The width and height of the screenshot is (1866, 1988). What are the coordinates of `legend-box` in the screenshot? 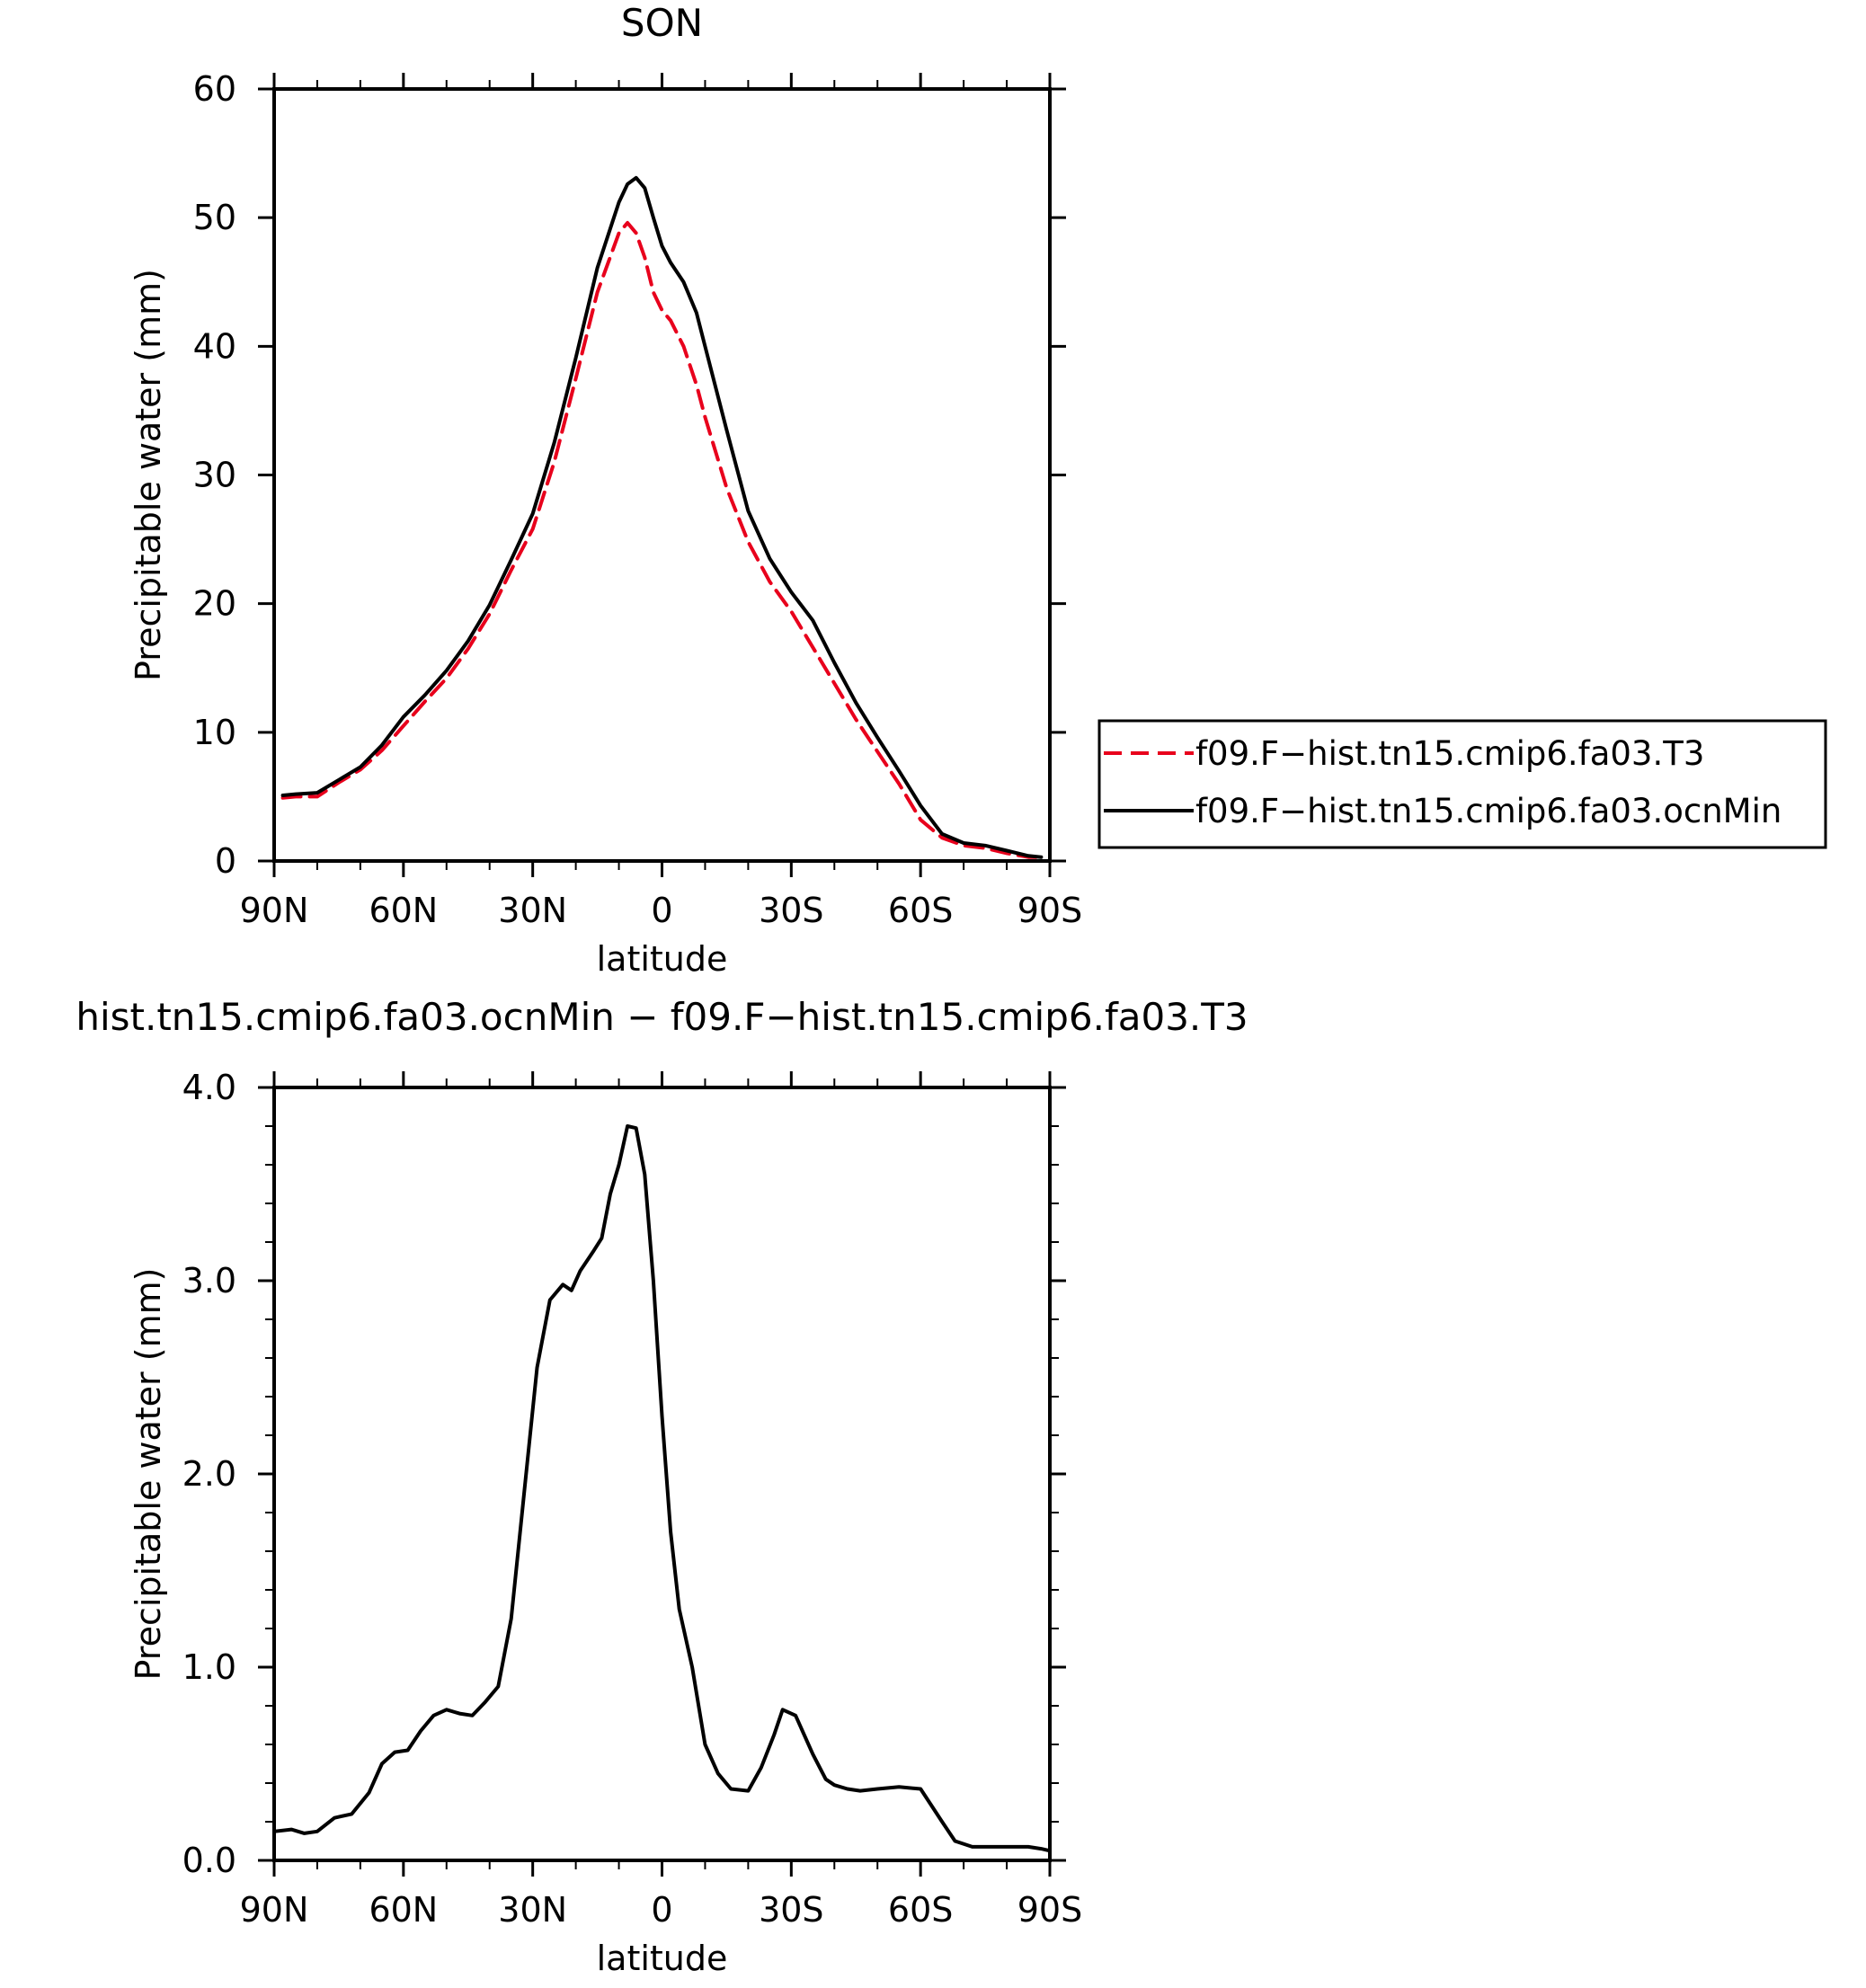 It's located at (1462, 784).